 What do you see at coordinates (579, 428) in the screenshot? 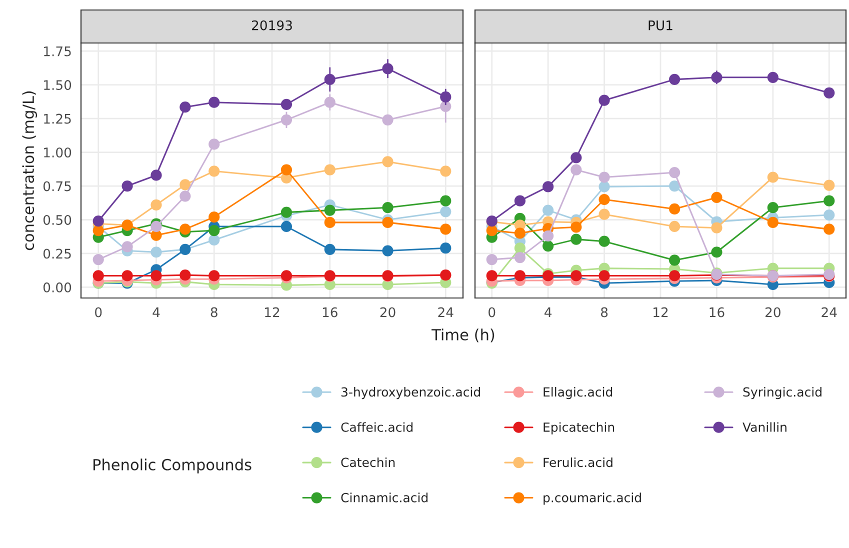
I see `legend-label: Epicatechin` at bounding box center [579, 428].